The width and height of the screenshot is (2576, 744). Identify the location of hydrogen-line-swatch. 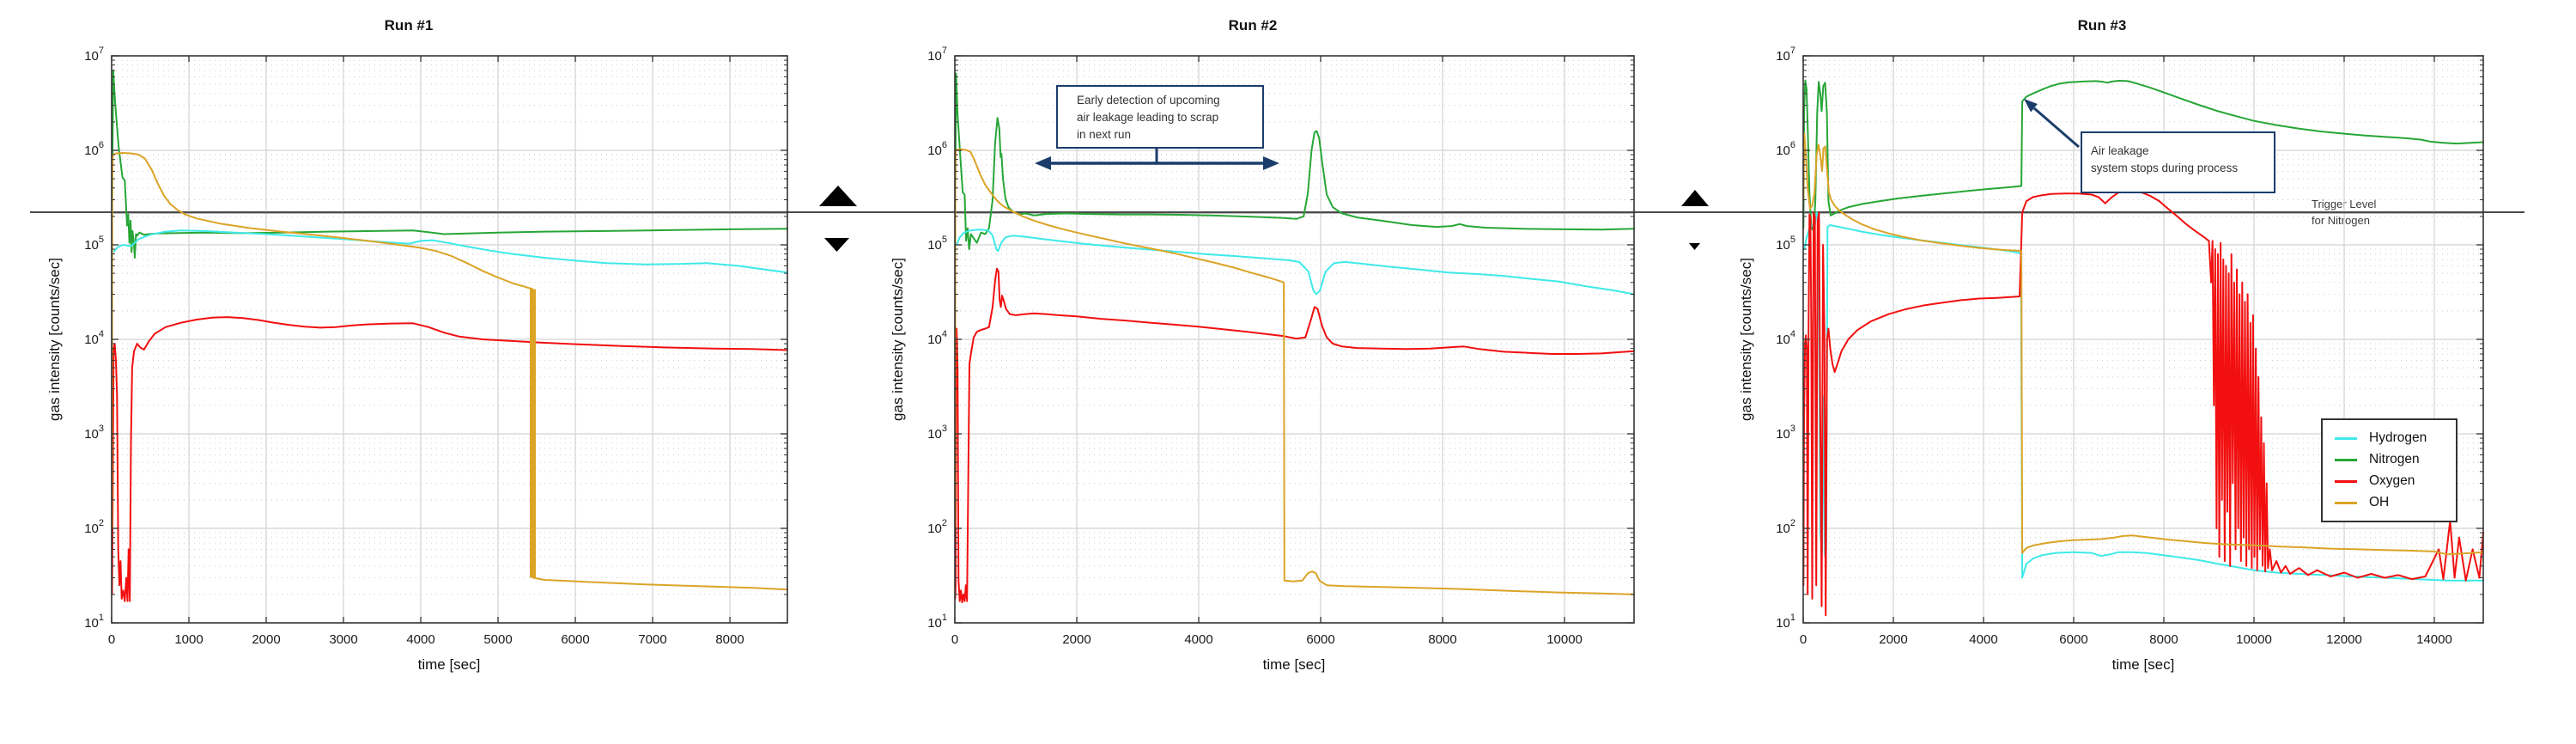
(2346, 438).